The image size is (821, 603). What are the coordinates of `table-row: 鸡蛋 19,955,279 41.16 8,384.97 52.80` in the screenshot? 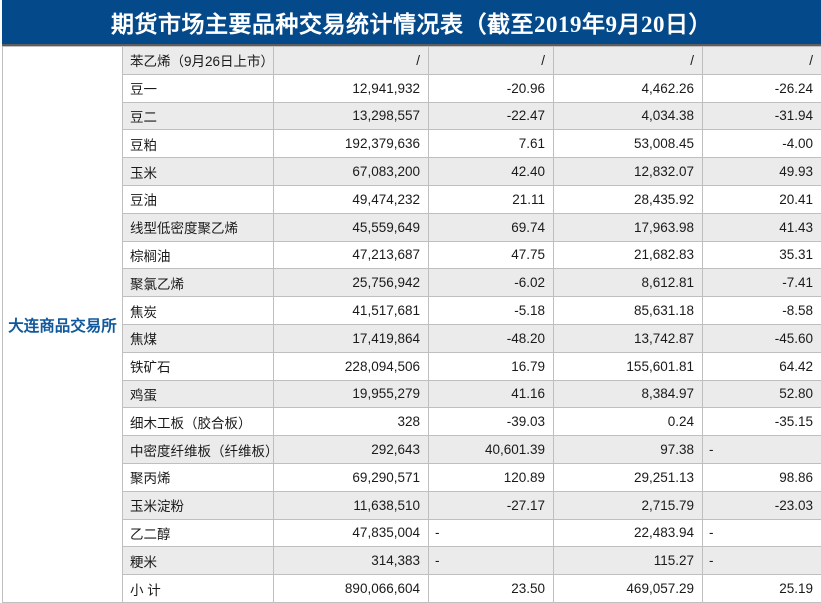 It's located at (412, 394).